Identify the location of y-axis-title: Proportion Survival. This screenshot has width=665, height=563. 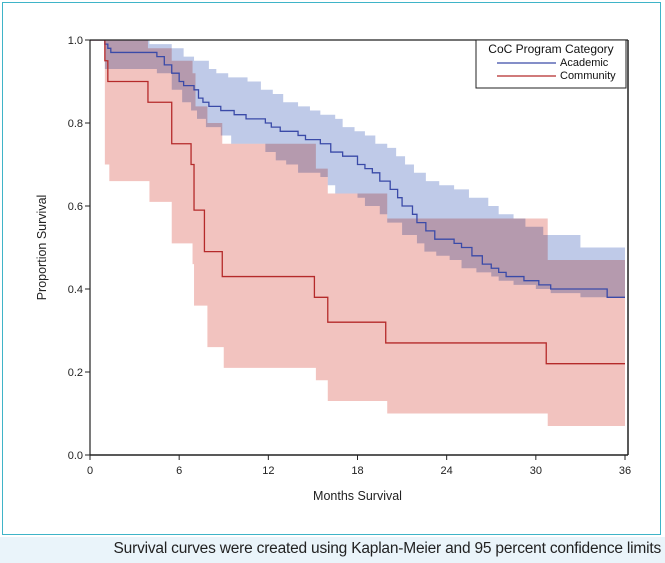
(42, 248).